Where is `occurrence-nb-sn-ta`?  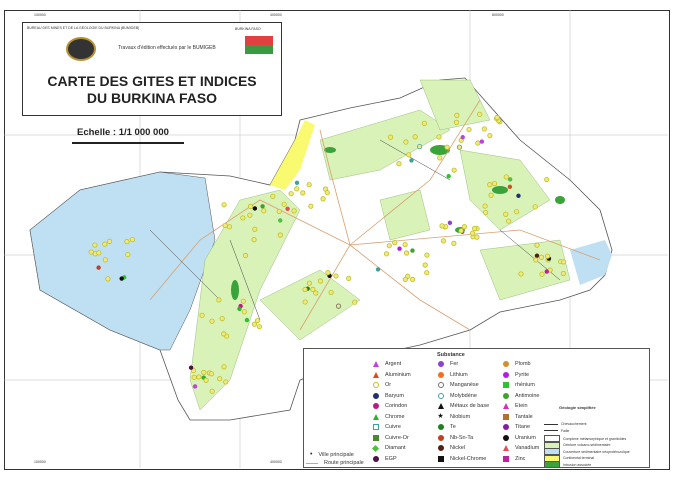
occurrence-nb-sn-ta is located at coordinates (98, 267).